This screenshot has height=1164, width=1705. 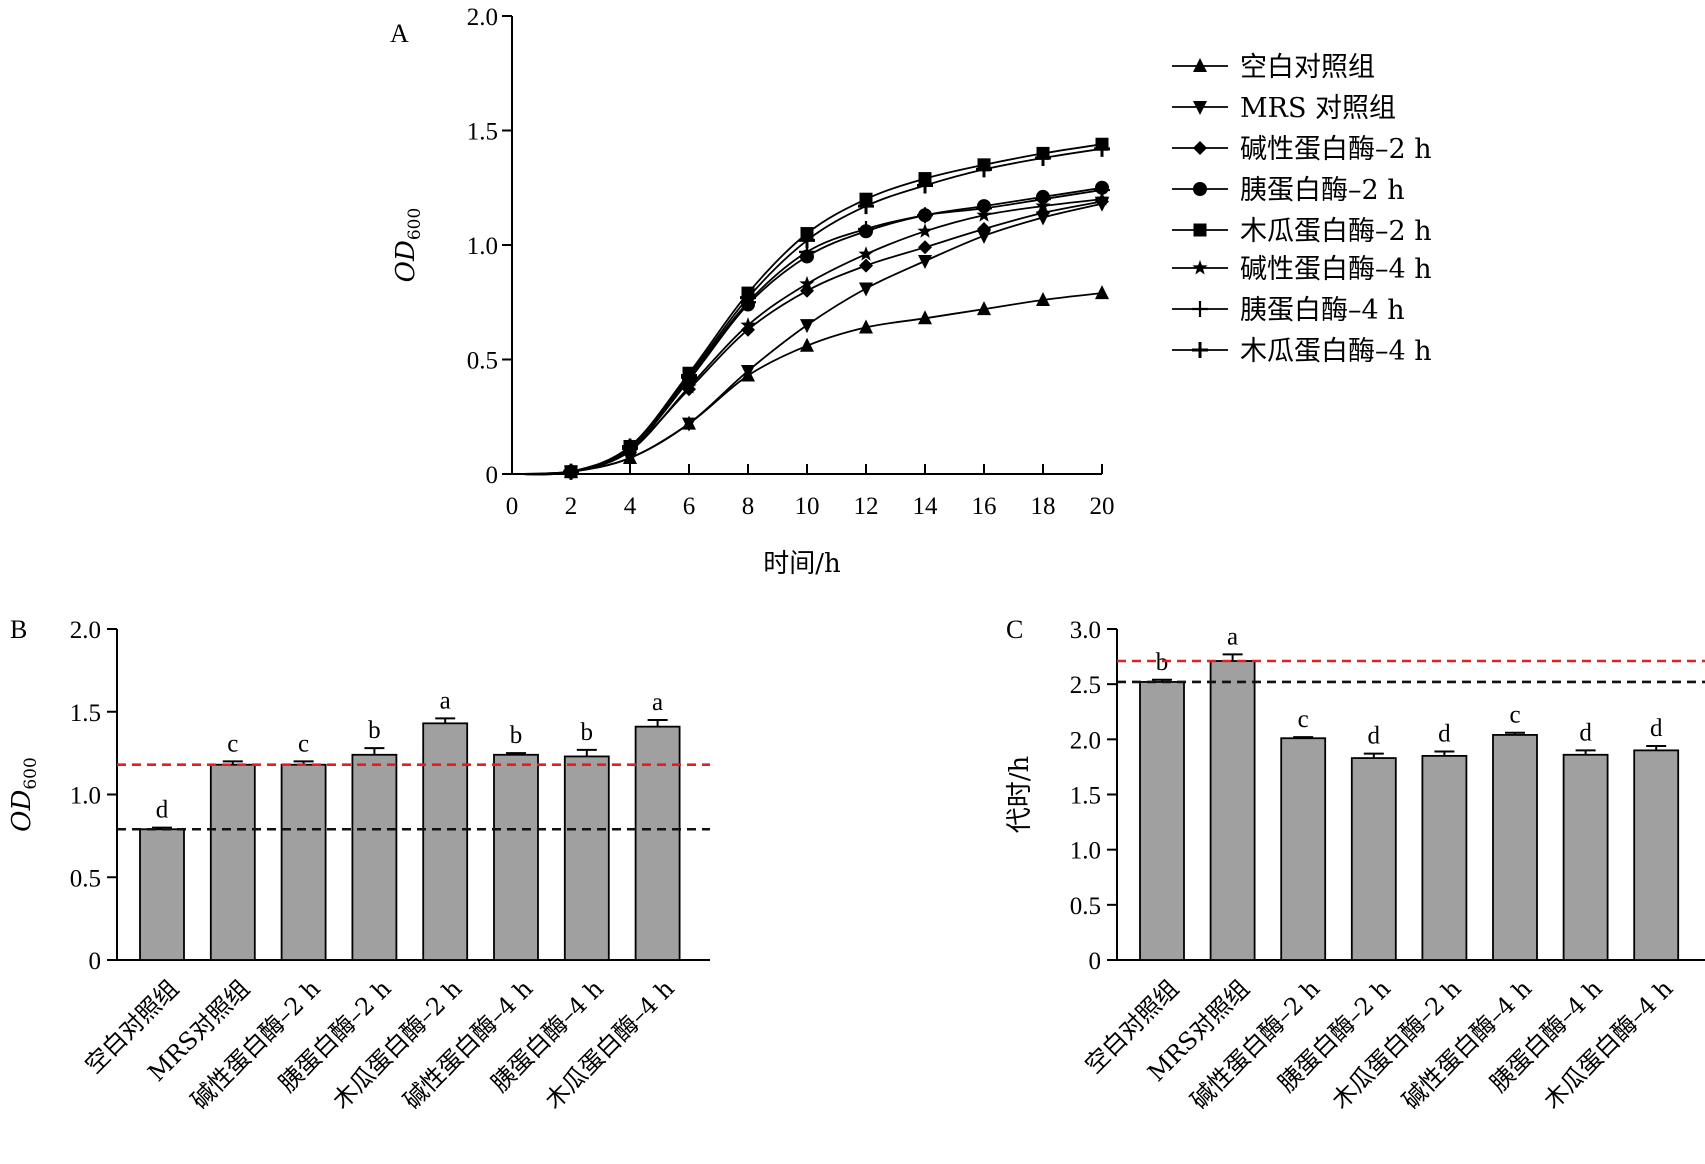 I want to click on legend-item: 胰蛋白酶–4 h, so click(x=1288, y=310).